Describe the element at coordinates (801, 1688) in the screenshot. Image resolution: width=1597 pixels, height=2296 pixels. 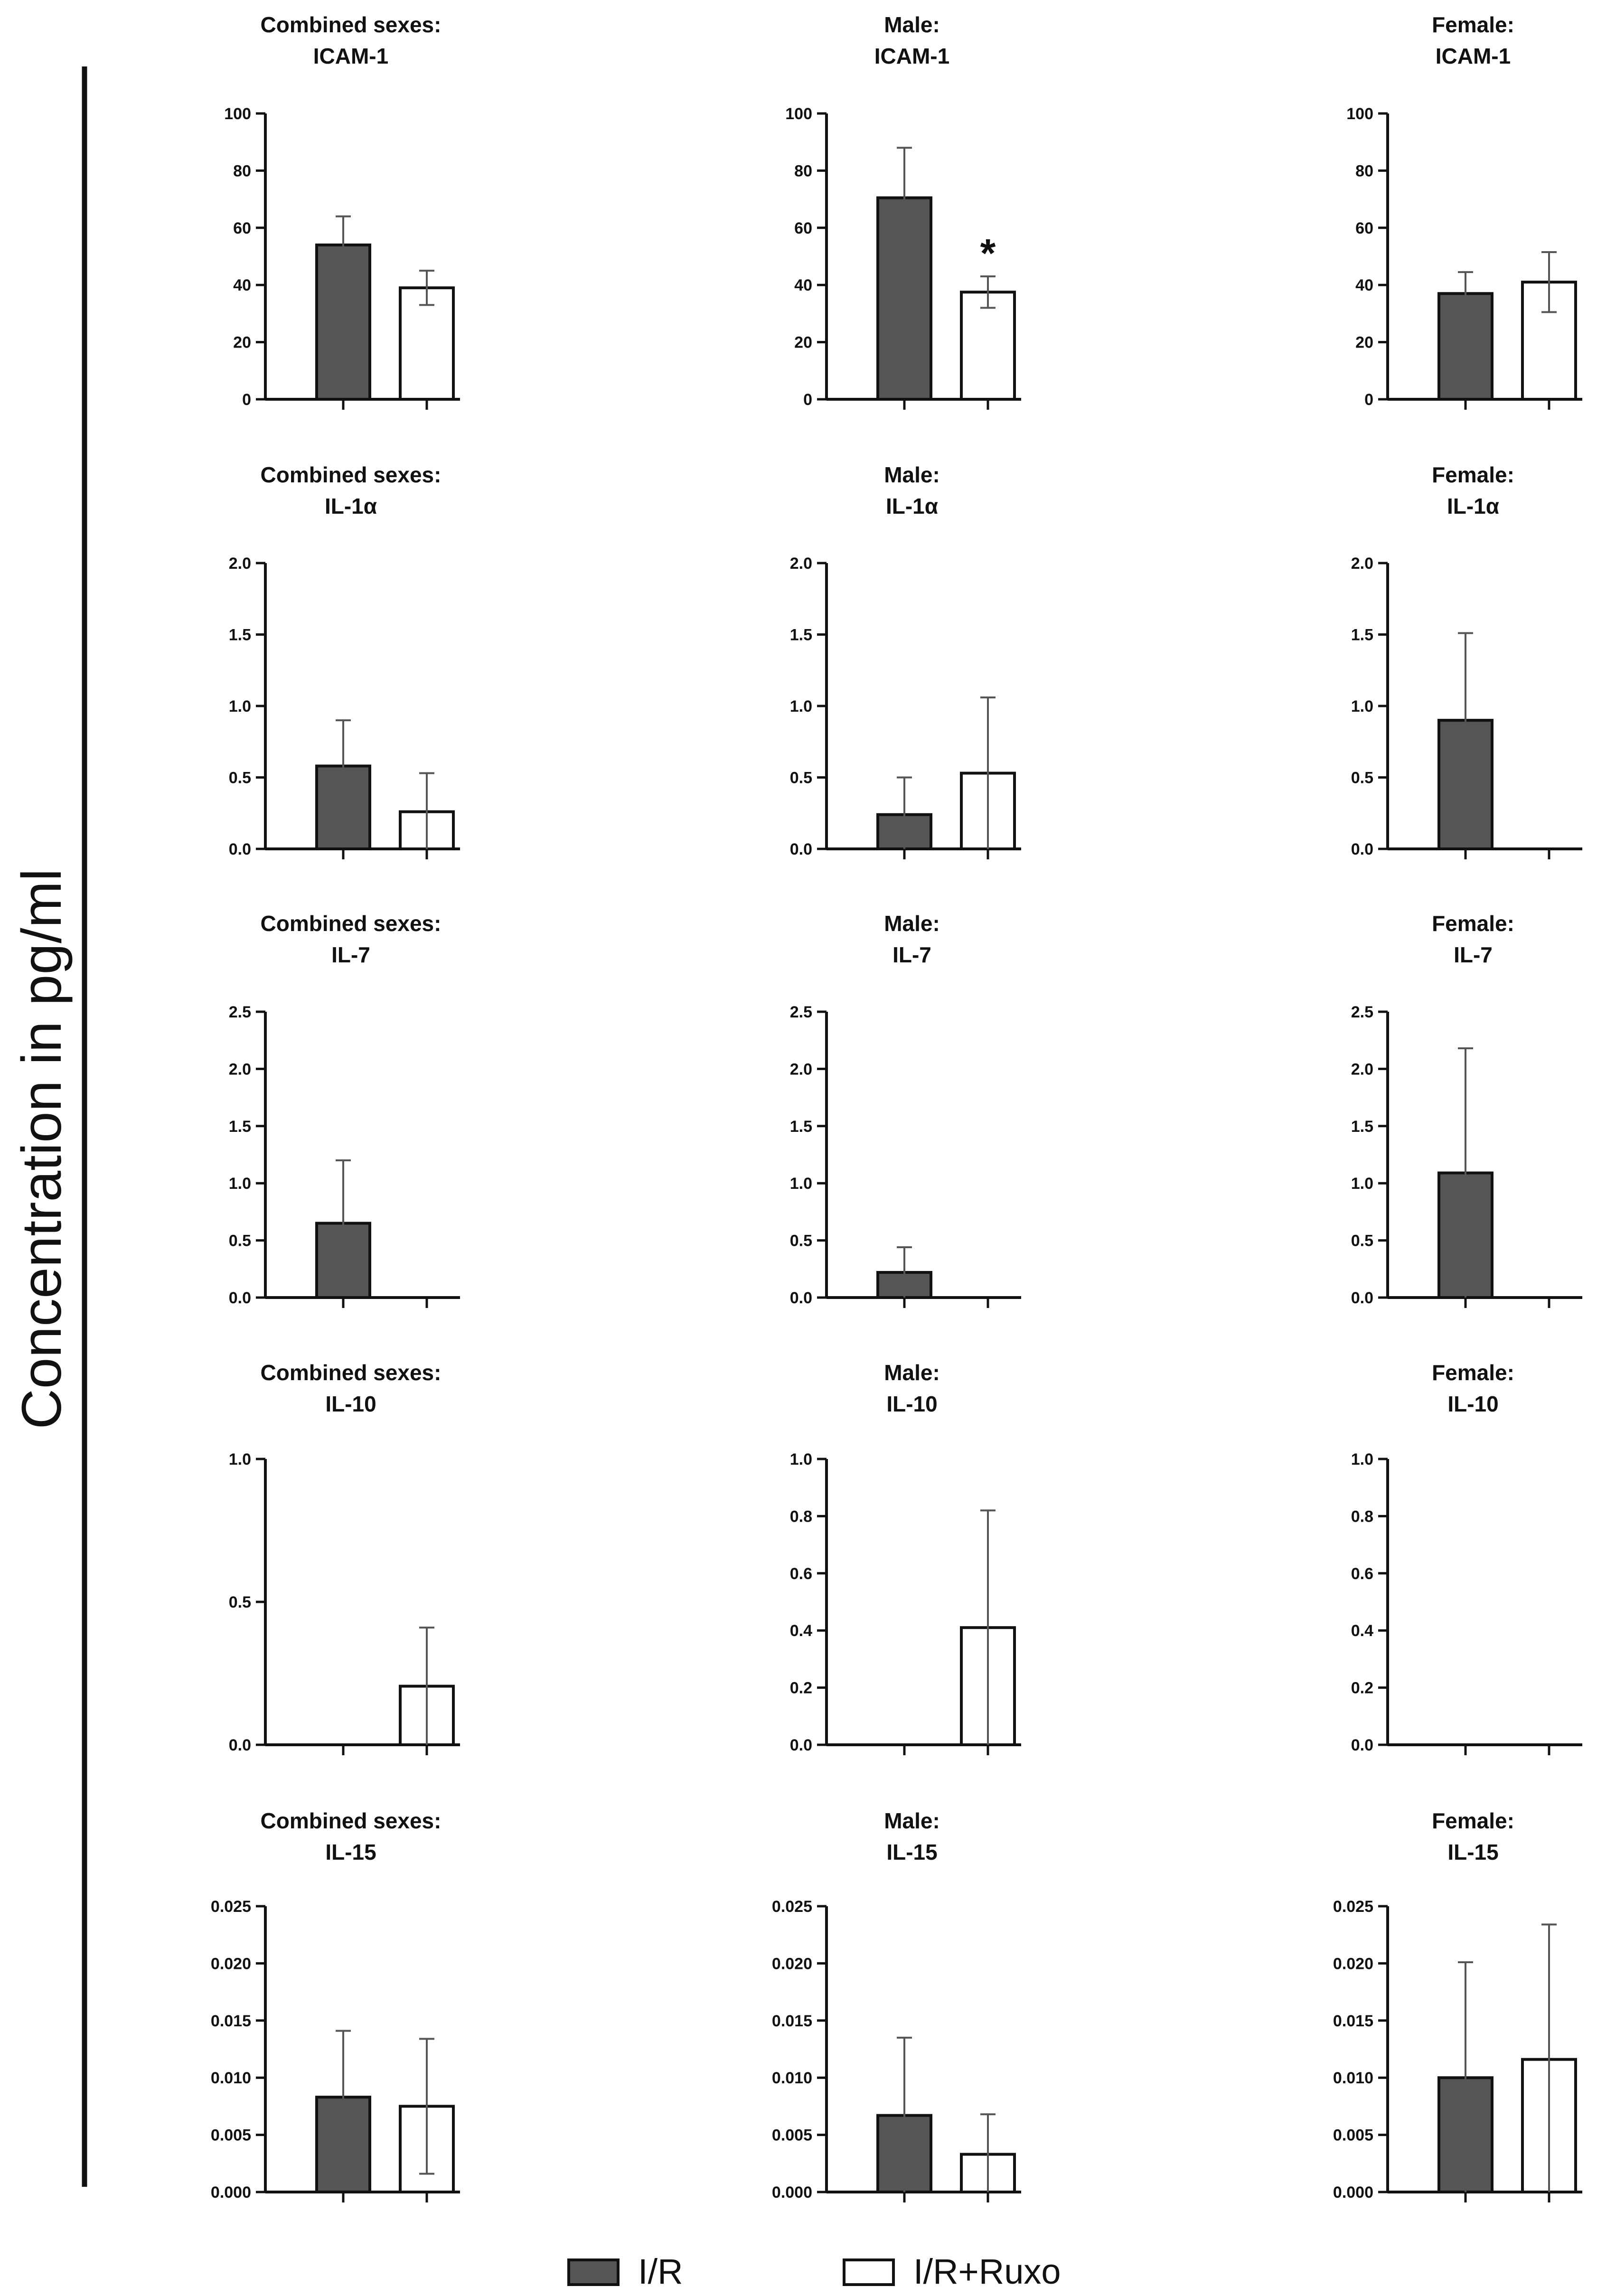
I see `y-tick-label: 0.2` at that location.